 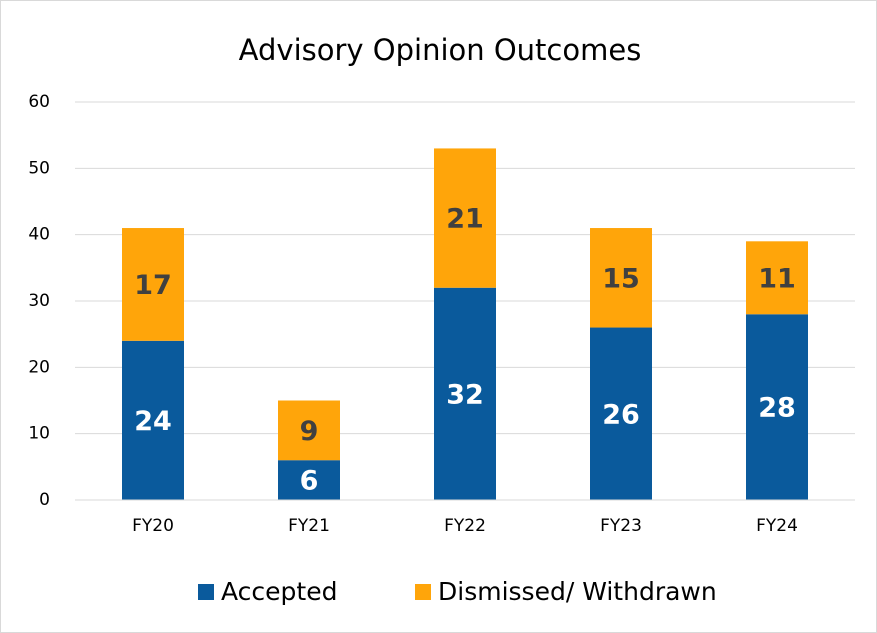 What do you see at coordinates (621, 526) in the screenshot?
I see `x-tick-label: FY23` at bounding box center [621, 526].